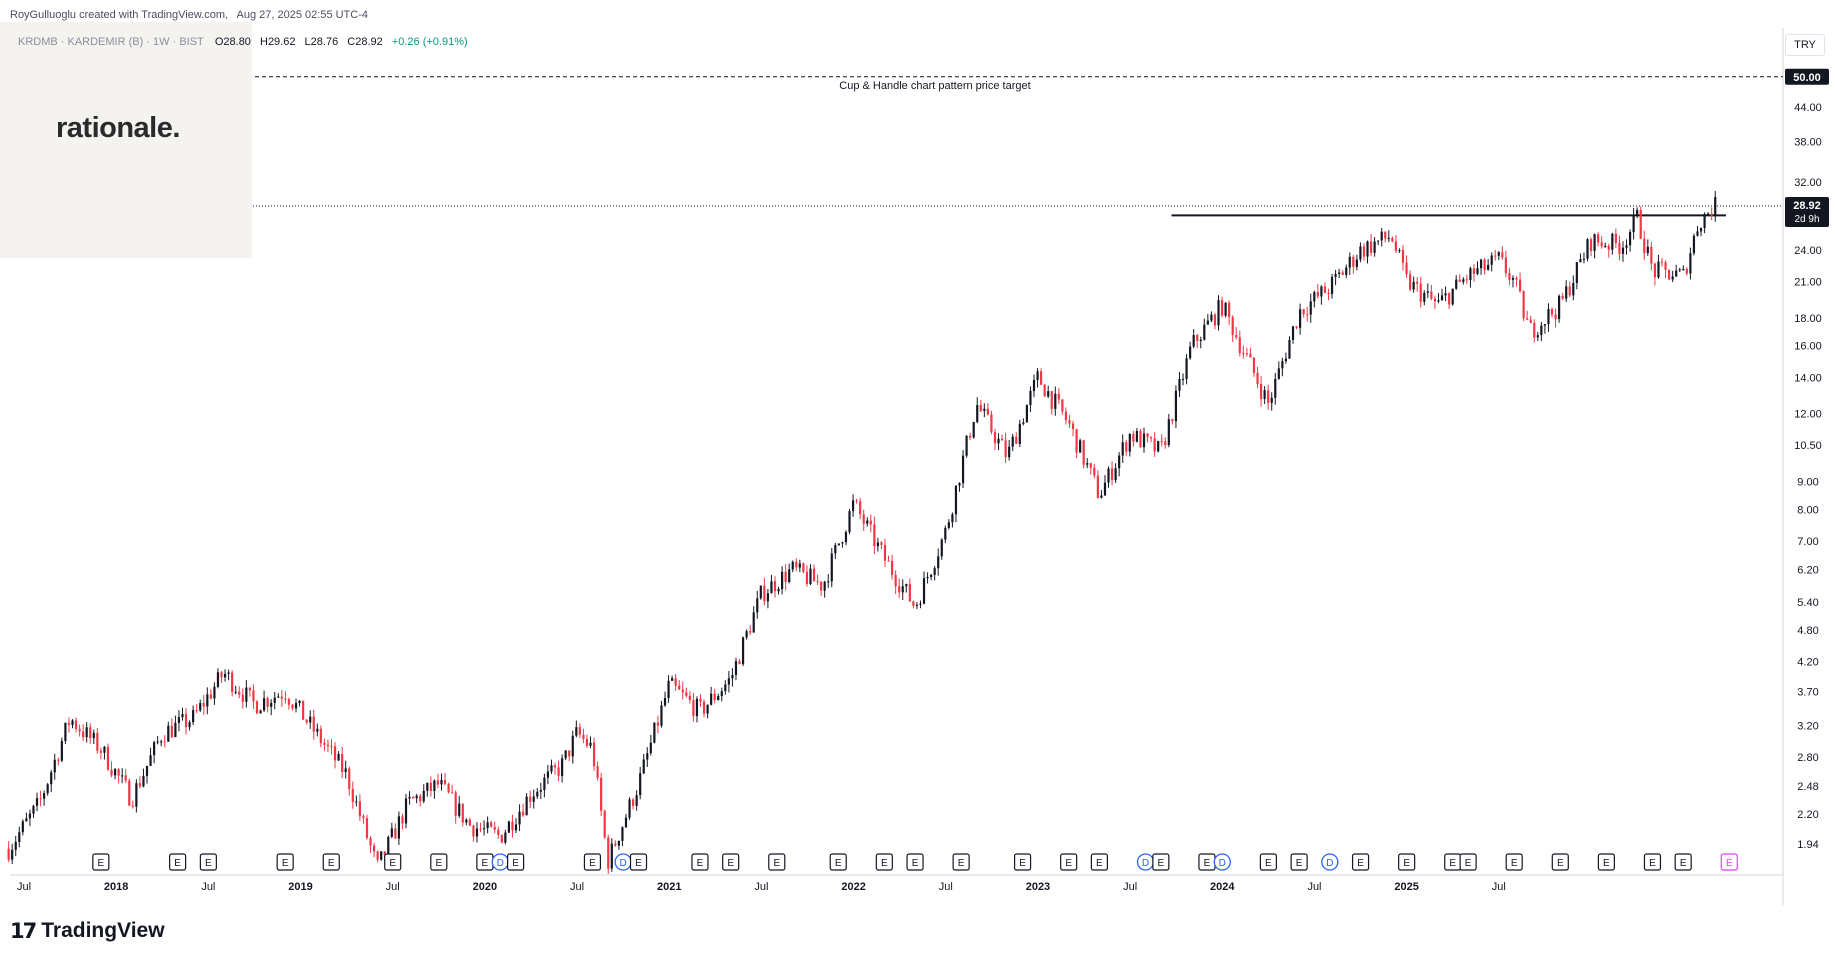 The width and height of the screenshot is (1835, 958). Describe the element at coordinates (1805, 45) in the screenshot. I see `currency-button: TRY` at that location.